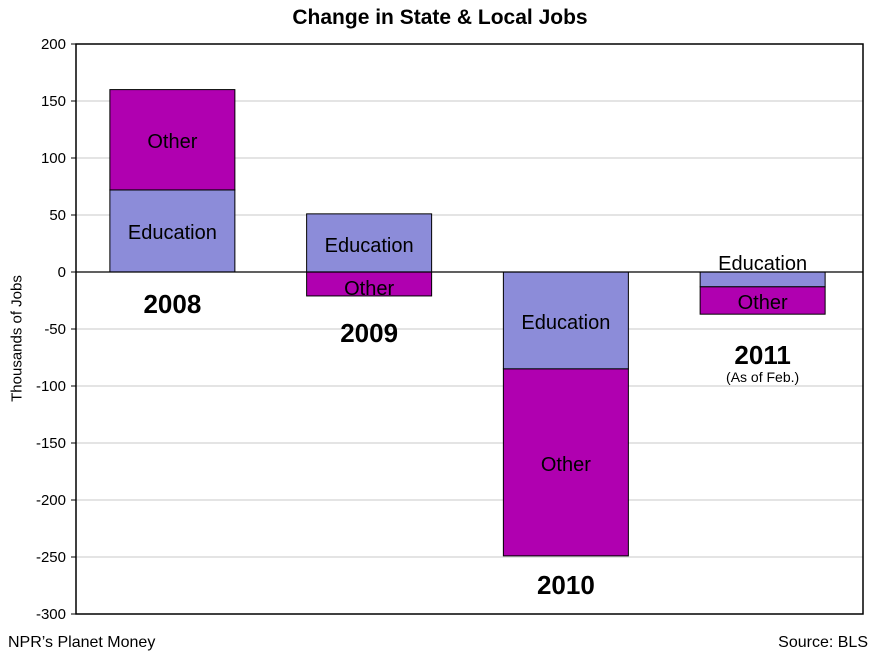 The image size is (880, 659). I want to click on y-tick-label: -300, so click(51, 614).